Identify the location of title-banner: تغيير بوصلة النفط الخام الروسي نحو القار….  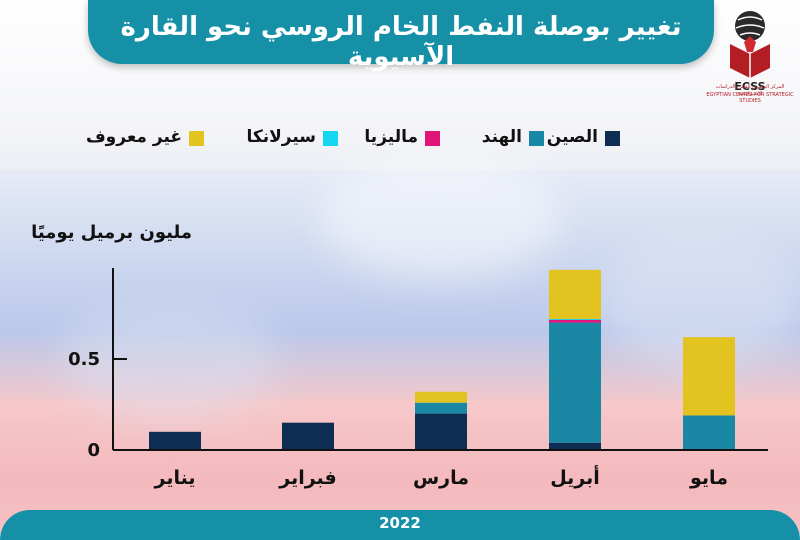
(401, 36).